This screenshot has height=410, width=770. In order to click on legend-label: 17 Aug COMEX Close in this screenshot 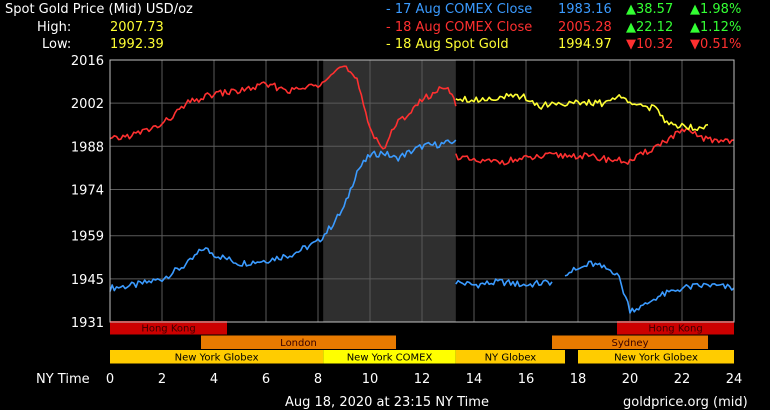, I will do `click(463, 9)`.